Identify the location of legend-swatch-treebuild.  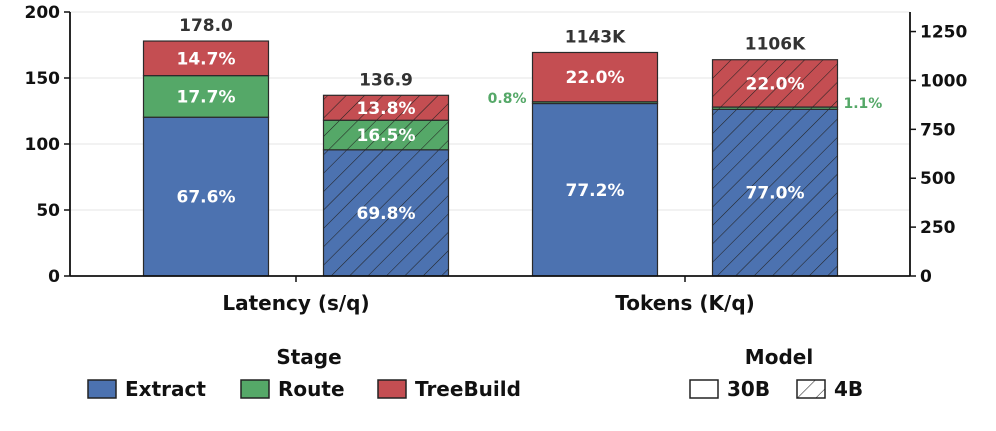
(392, 389).